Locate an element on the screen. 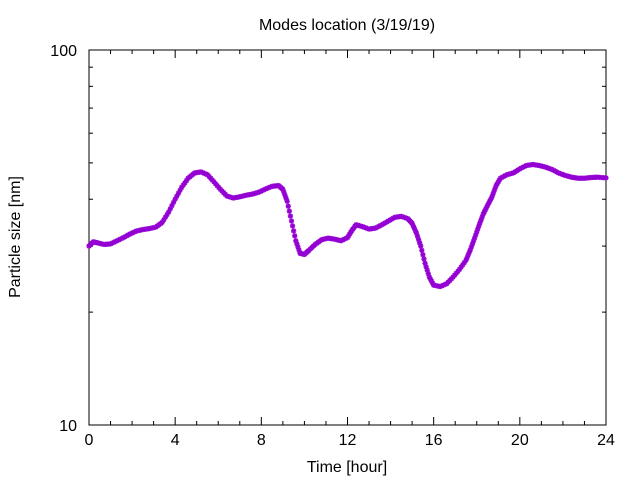 Image resolution: width=640 pixels, height=480 pixels. x-tick-label: 16 is located at coordinates (434, 440).